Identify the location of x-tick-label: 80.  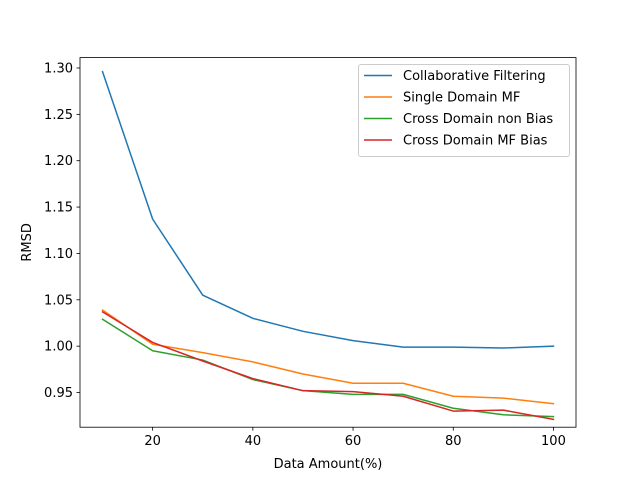
(453, 441).